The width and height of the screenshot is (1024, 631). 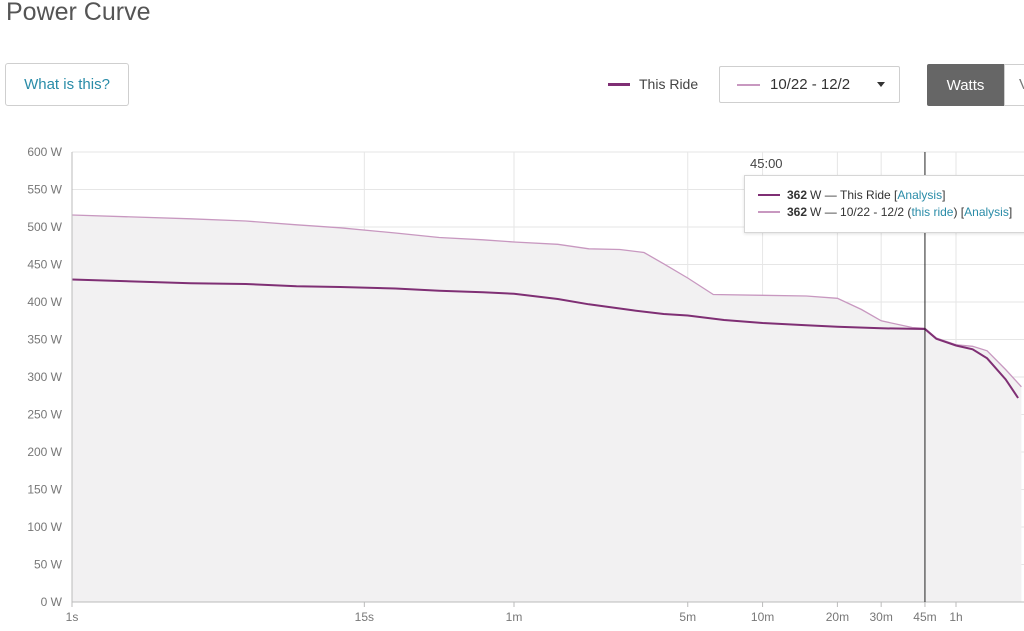 I want to click on units-watts-button: Watts, so click(x=965, y=85).